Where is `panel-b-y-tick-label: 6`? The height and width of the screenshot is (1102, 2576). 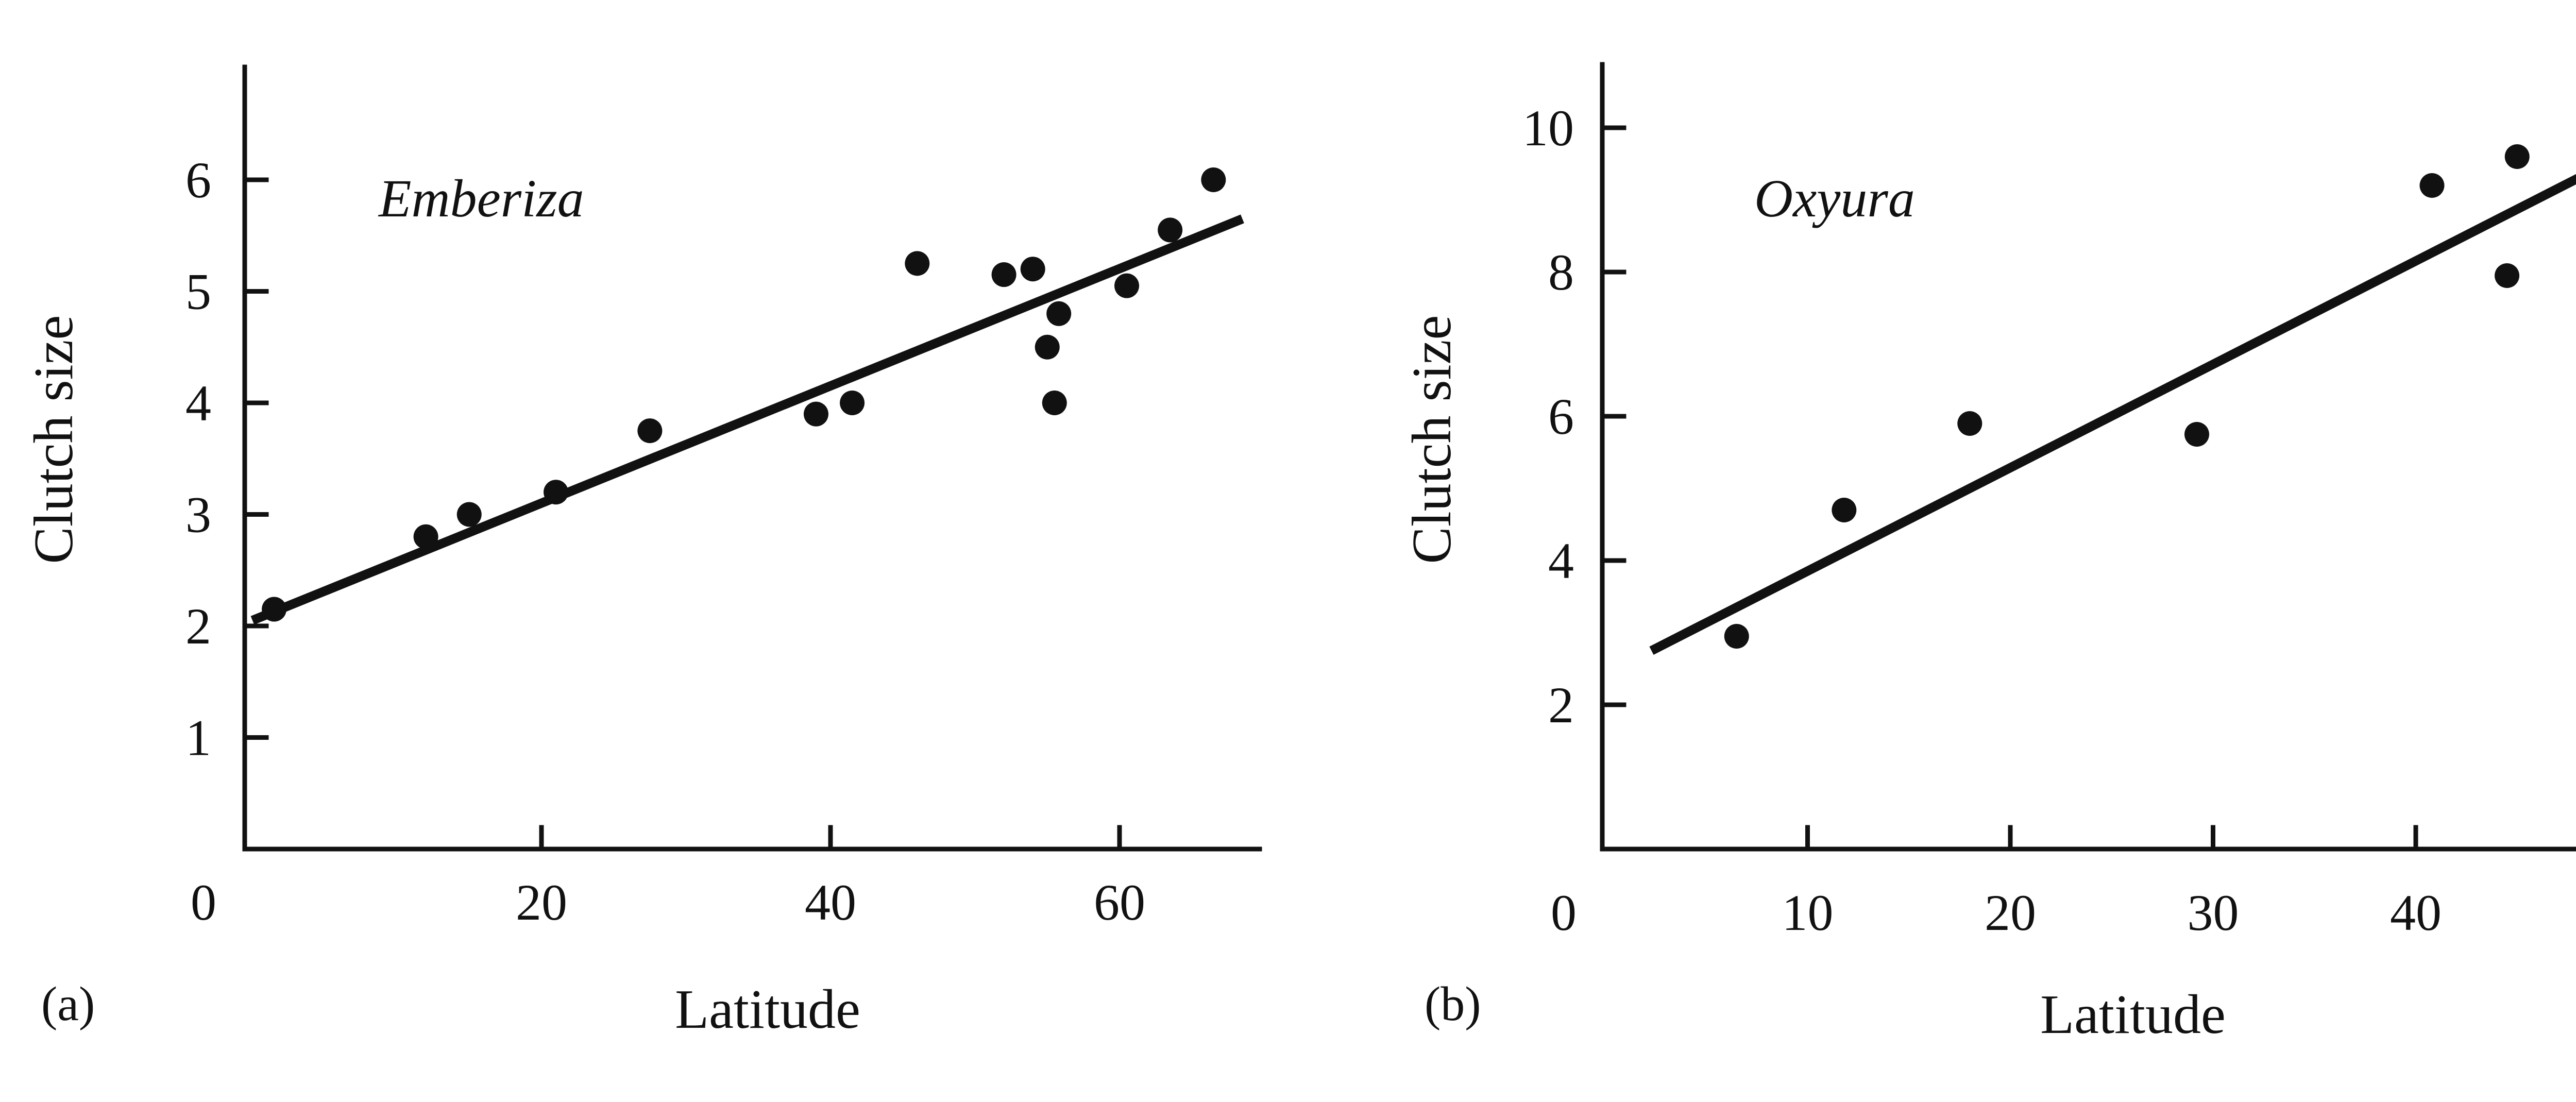
panel-b-y-tick-label: 6 is located at coordinates (1561, 416).